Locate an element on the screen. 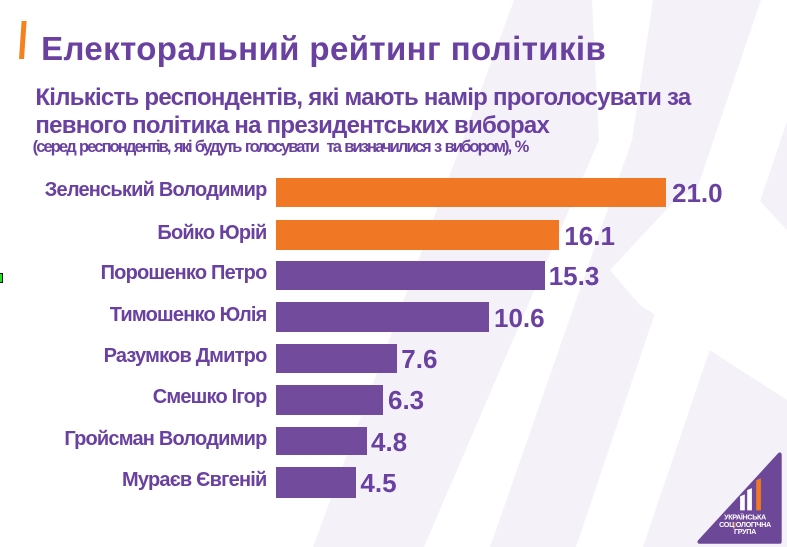 This screenshot has height=547, width=787. svg-text: ГРУПА is located at coordinates (745, 531).